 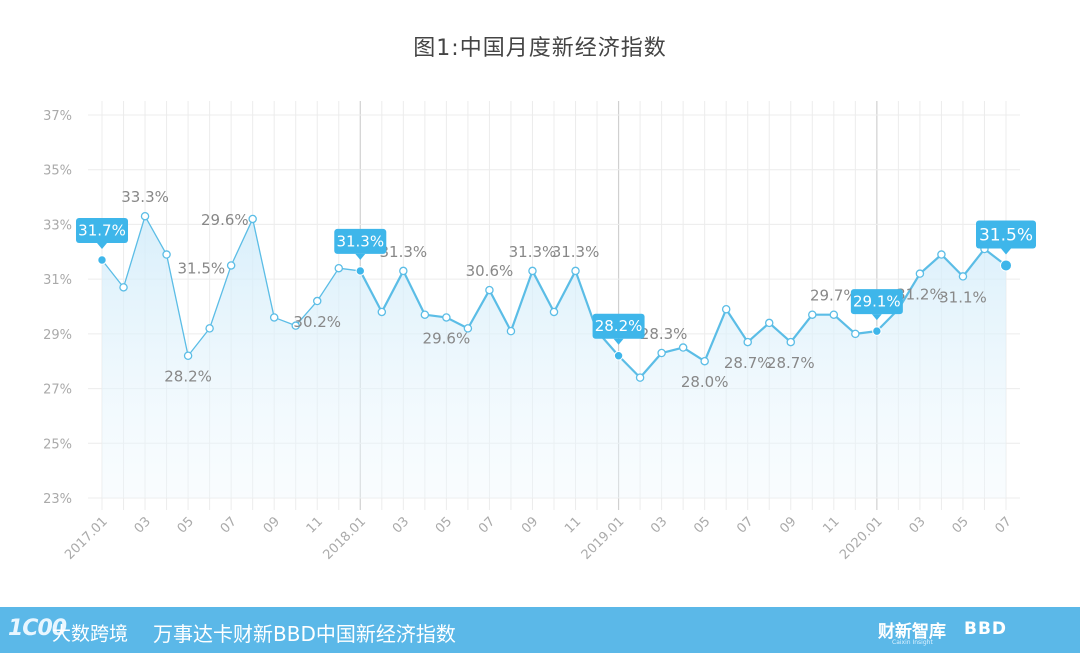 What do you see at coordinates (705, 382) in the screenshot?
I see `data-label: 28.0%` at bounding box center [705, 382].